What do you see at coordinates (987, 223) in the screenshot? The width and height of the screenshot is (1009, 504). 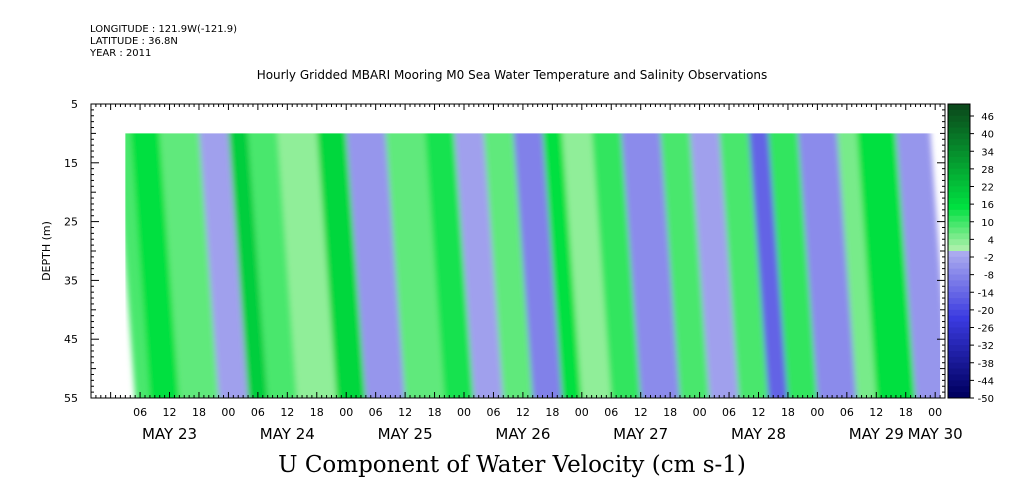 I see `colorbar-tick-label: 10` at bounding box center [987, 223].